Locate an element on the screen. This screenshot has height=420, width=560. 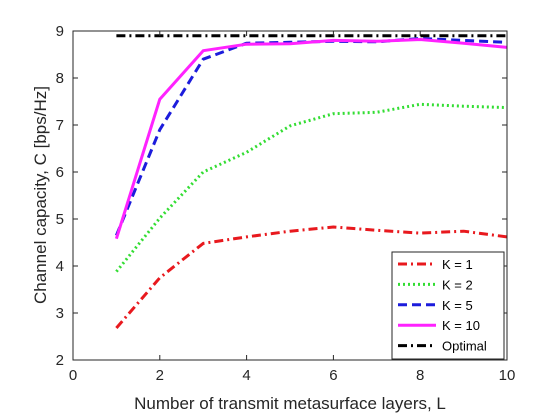
x-tick-label: 4 is located at coordinates (246, 375).